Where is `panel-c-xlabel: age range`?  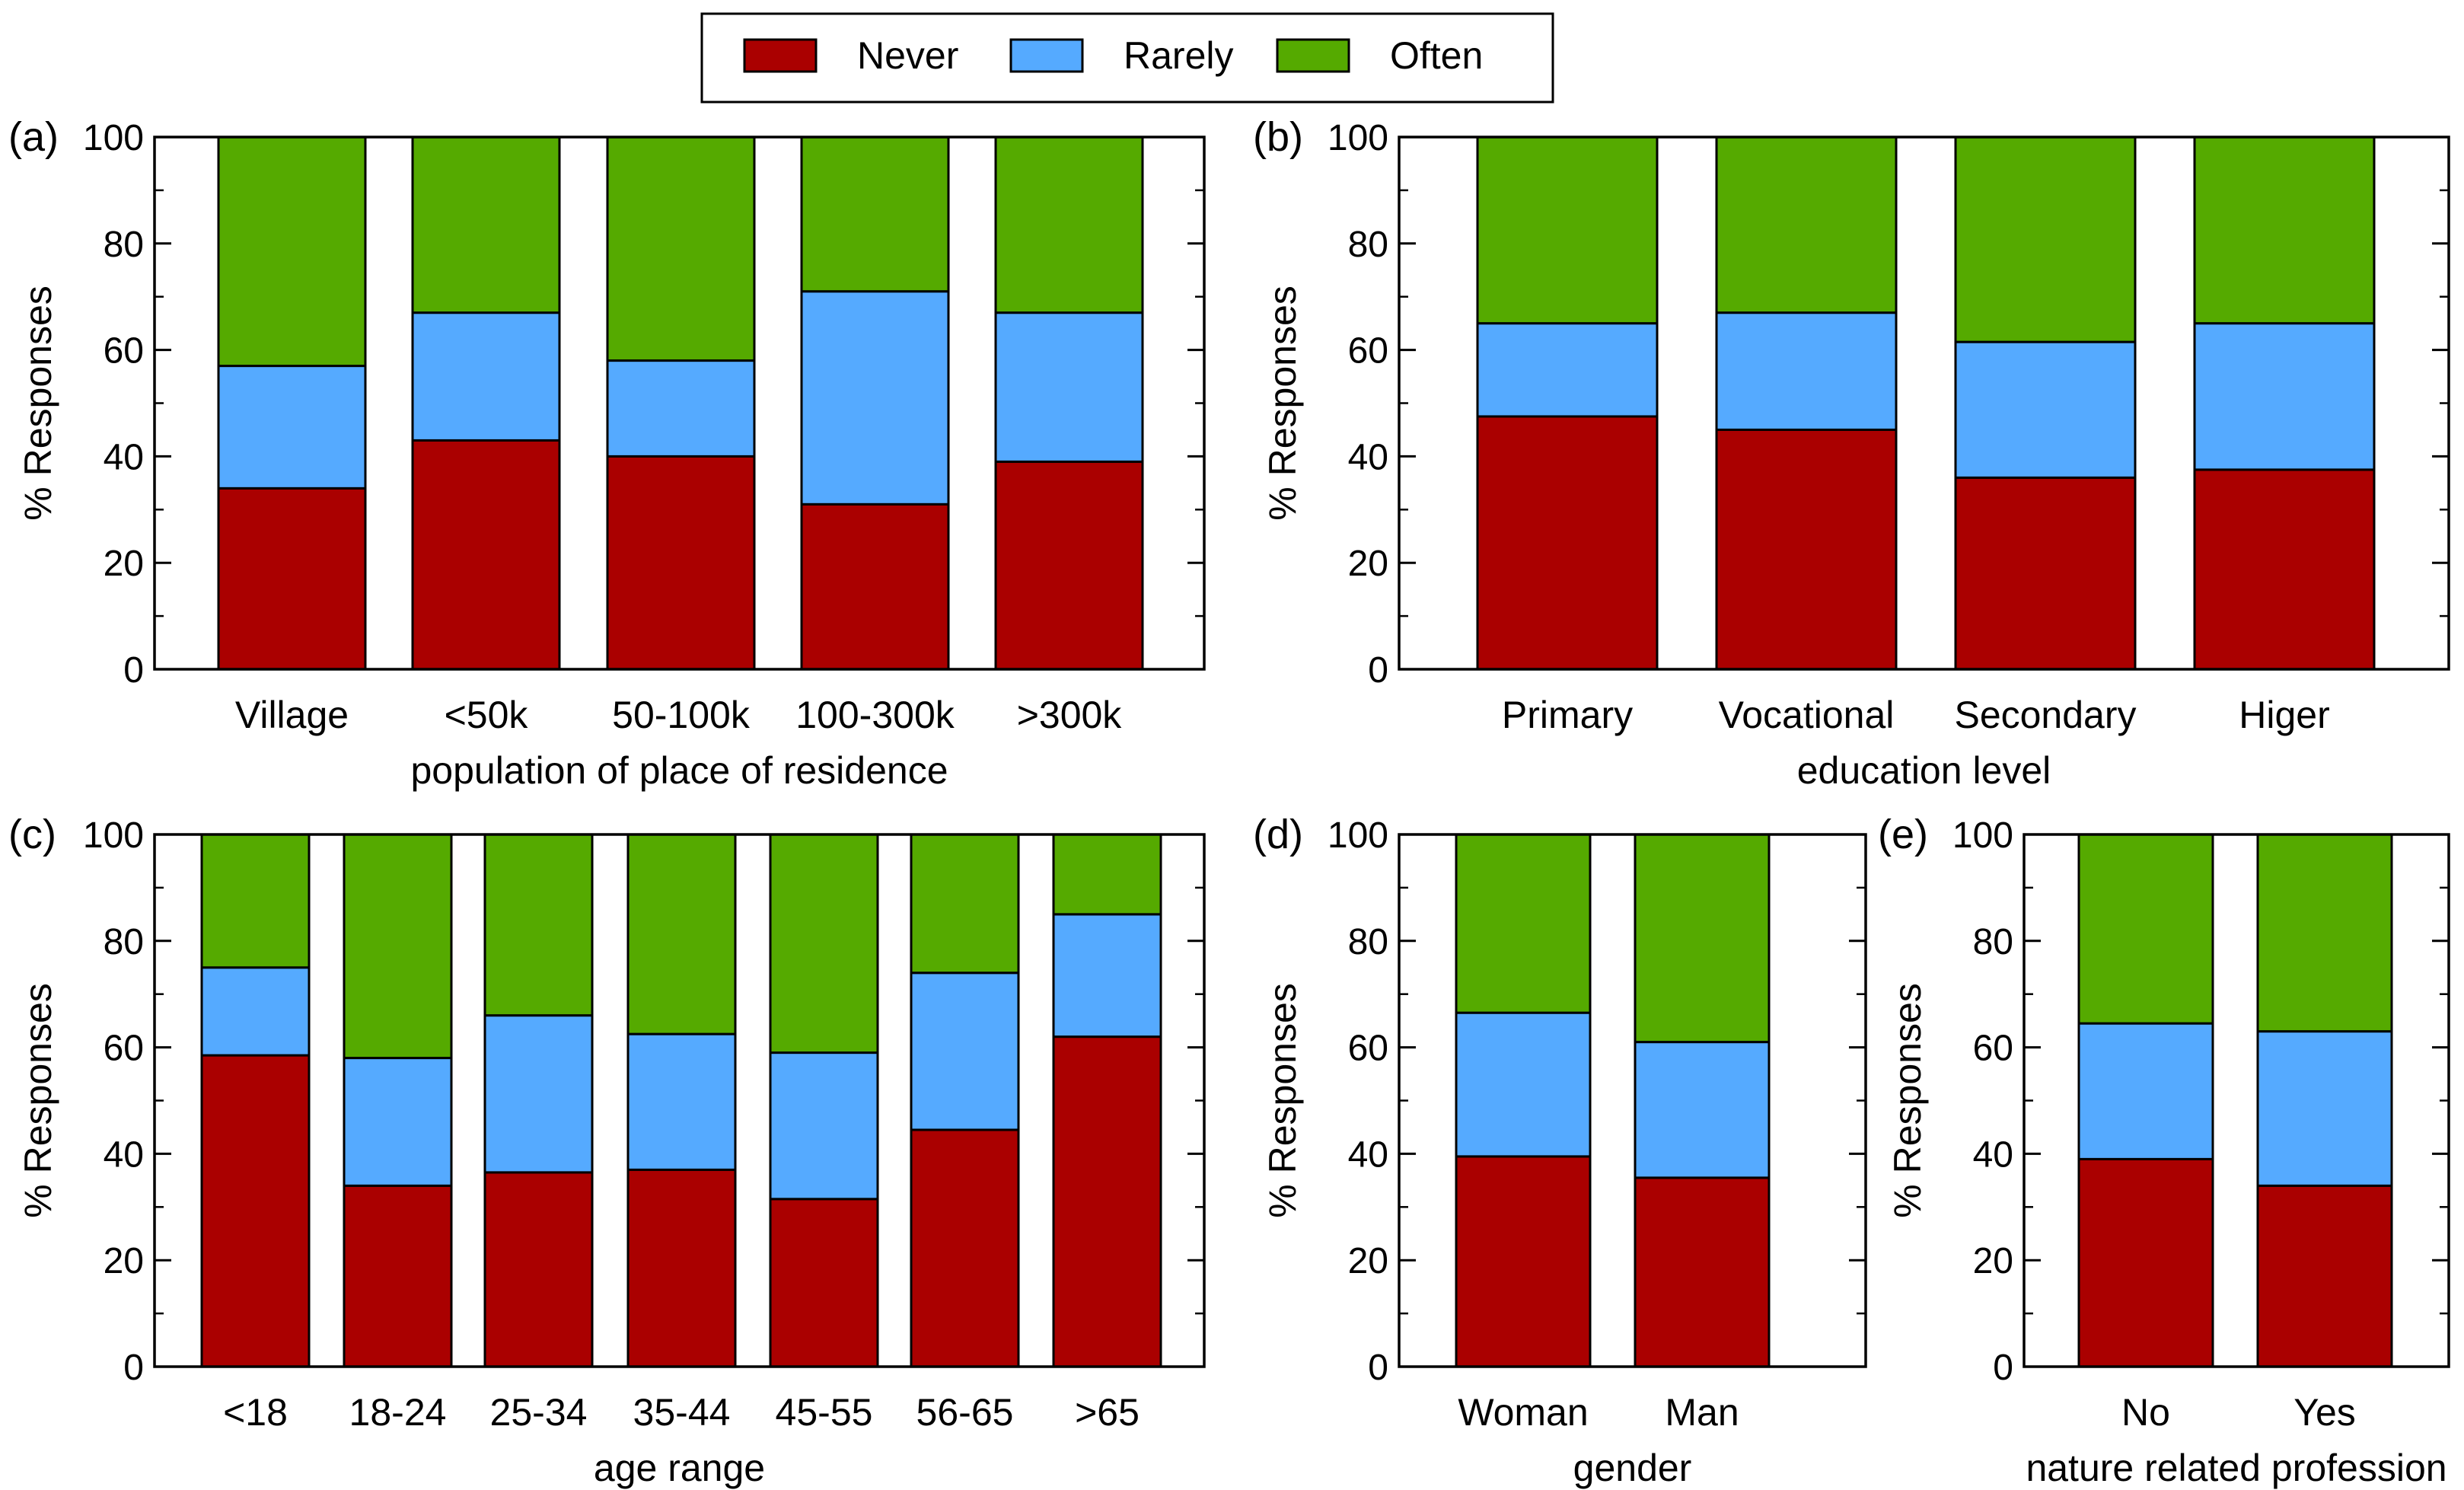 panel-c-xlabel: age range is located at coordinates (680, 1468).